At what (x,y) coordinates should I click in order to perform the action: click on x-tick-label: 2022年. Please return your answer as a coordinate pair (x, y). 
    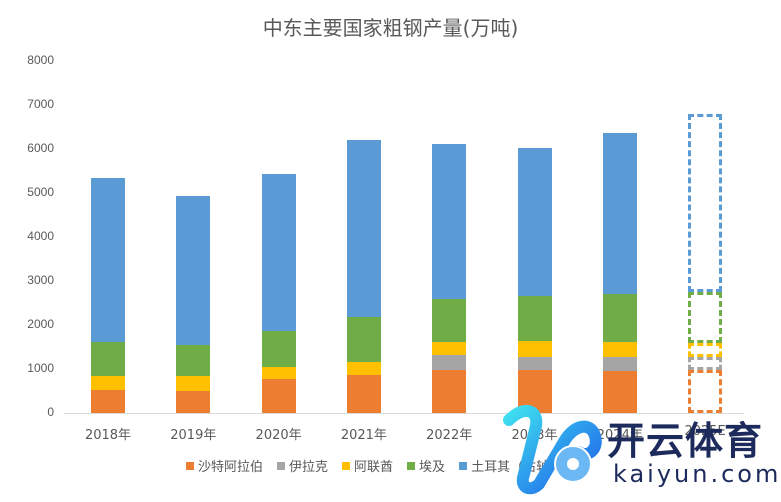
    Looking at the image, I should click on (449, 435).